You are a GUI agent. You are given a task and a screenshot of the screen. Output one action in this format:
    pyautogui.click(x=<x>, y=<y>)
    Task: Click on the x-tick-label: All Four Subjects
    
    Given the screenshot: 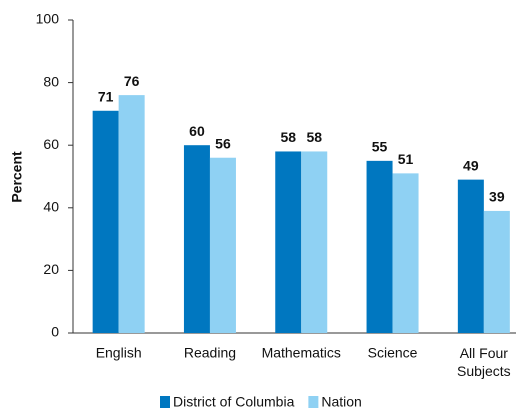 What is the action you would take?
    pyautogui.click(x=484, y=362)
    